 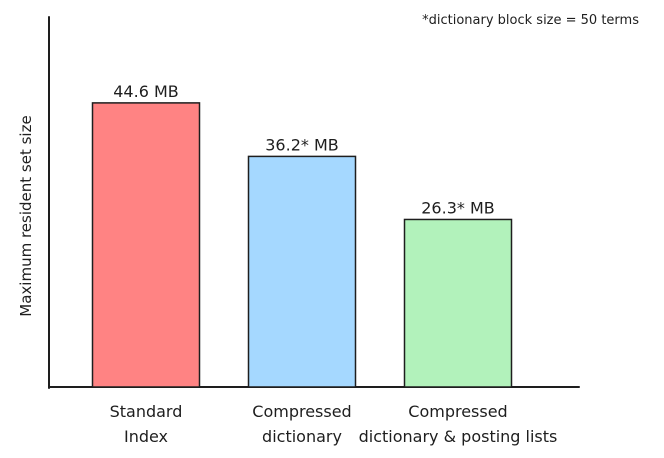 I want to click on category-label-2-line-2: dictionary, so click(x=302, y=436).